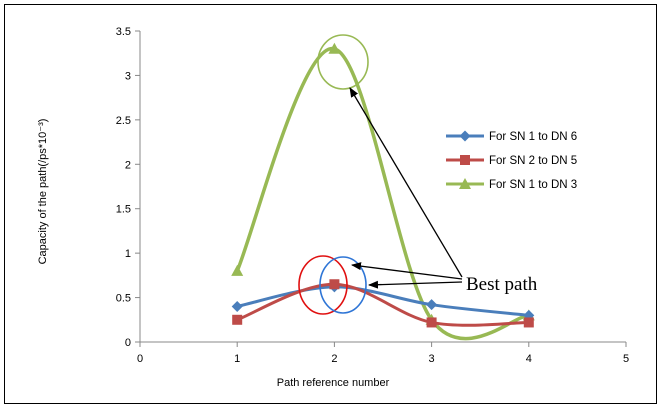 The height and width of the screenshot is (408, 663). What do you see at coordinates (533, 185) in the screenshot?
I see `legend-label: For SN 1 to DN 3` at bounding box center [533, 185].